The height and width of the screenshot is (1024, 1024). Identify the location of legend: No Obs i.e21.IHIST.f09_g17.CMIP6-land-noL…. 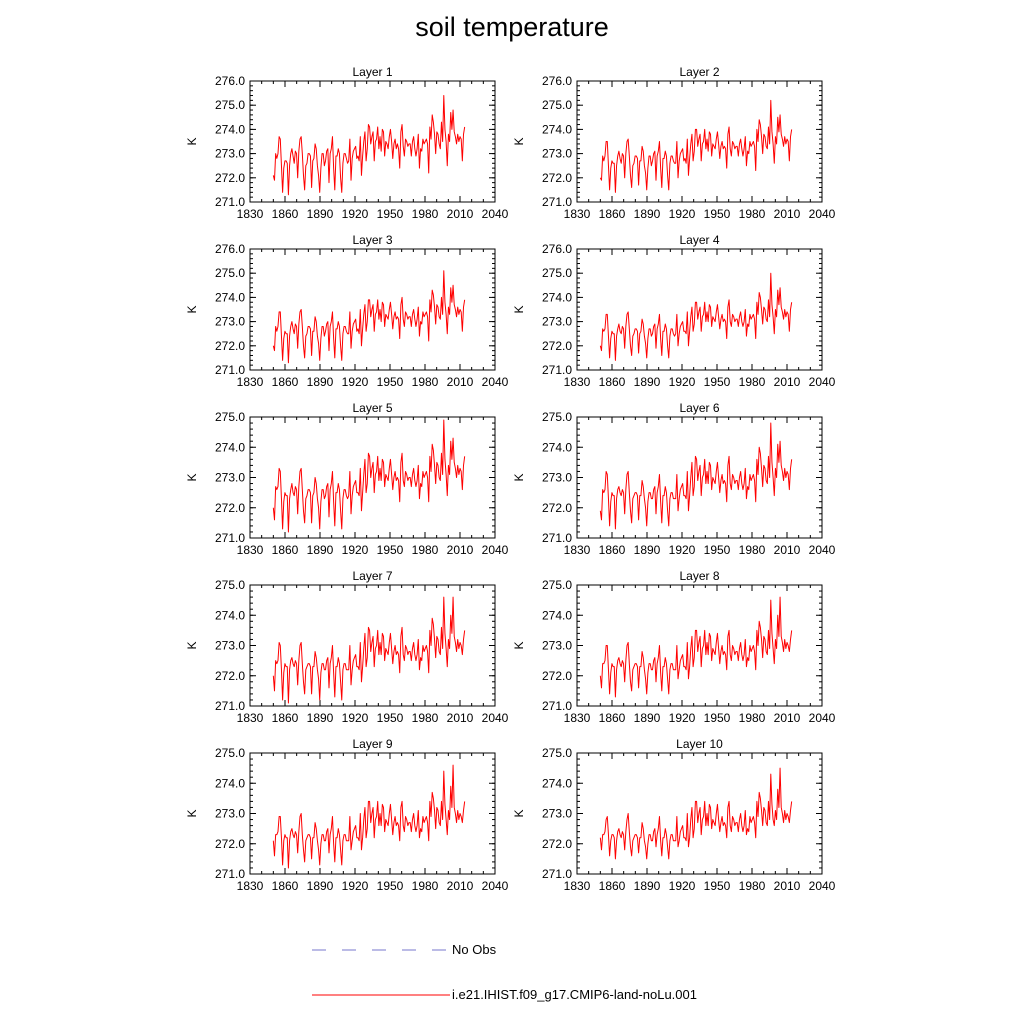
(504, 972).